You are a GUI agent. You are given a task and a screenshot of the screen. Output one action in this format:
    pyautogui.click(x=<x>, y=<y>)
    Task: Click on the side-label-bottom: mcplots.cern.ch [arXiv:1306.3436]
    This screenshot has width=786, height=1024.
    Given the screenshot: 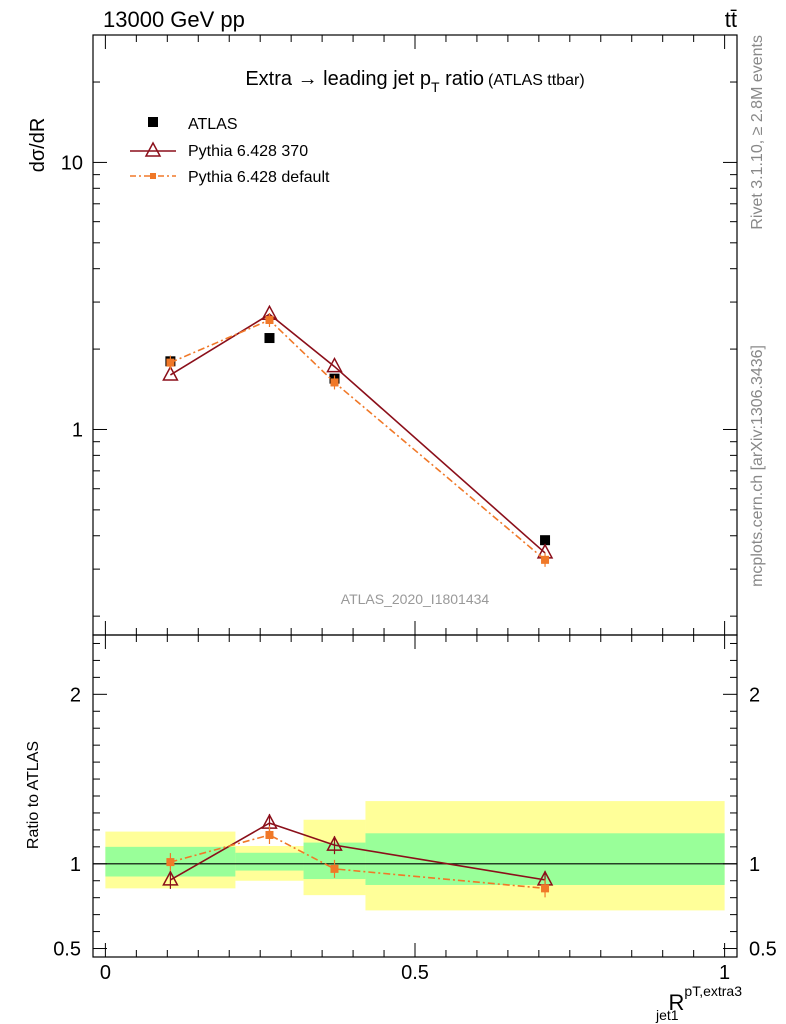 What is the action you would take?
    pyautogui.click(x=757, y=466)
    